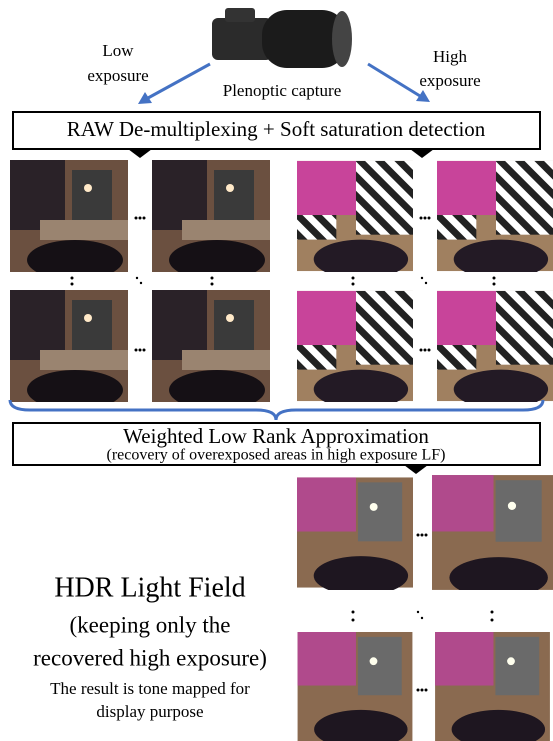 The height and width of the screenshot is (741, 553). What do you see at coordinates (450, 56) in the screenshot?
I see `high-label: High` at bounding box center [450, 56].